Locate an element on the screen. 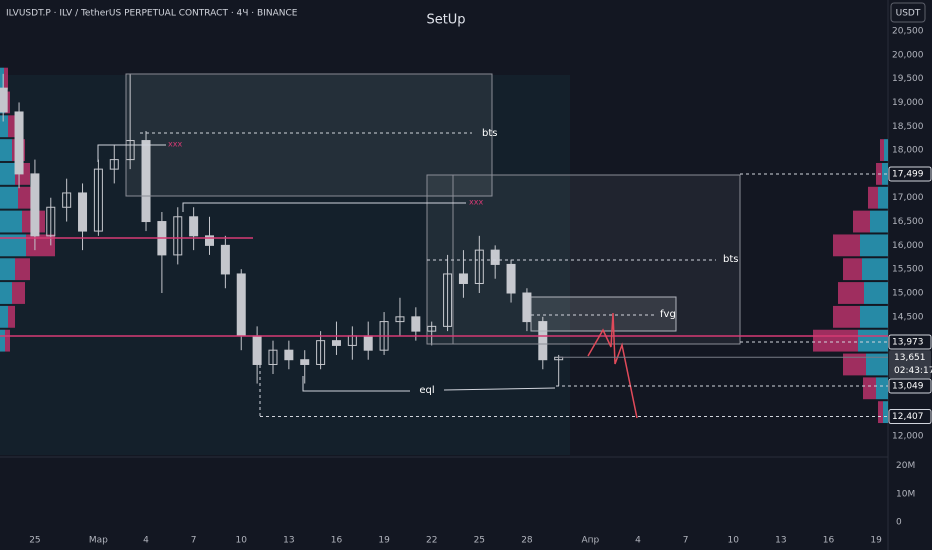 The height and width of the screenshot is (550, 932). price-label: 17,499 is located at coordinates (908, 174).